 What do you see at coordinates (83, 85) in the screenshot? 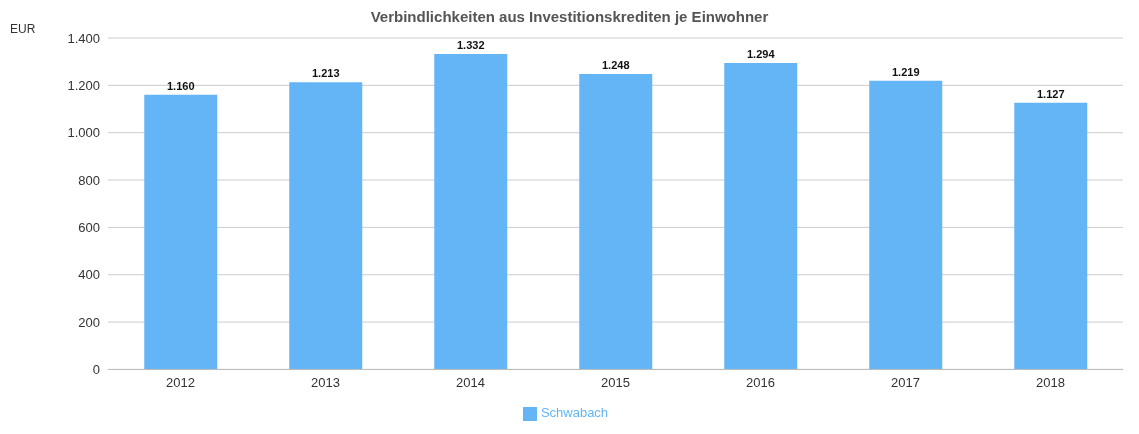
I see `y-tick-label: 1.200` at bounding box center [83, 85].